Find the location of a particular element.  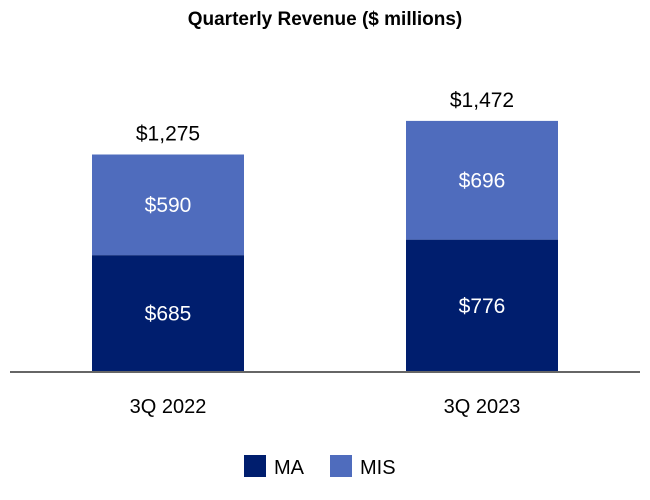

category-label-1: 3Q 2022 is located at coordinates (168, 407).